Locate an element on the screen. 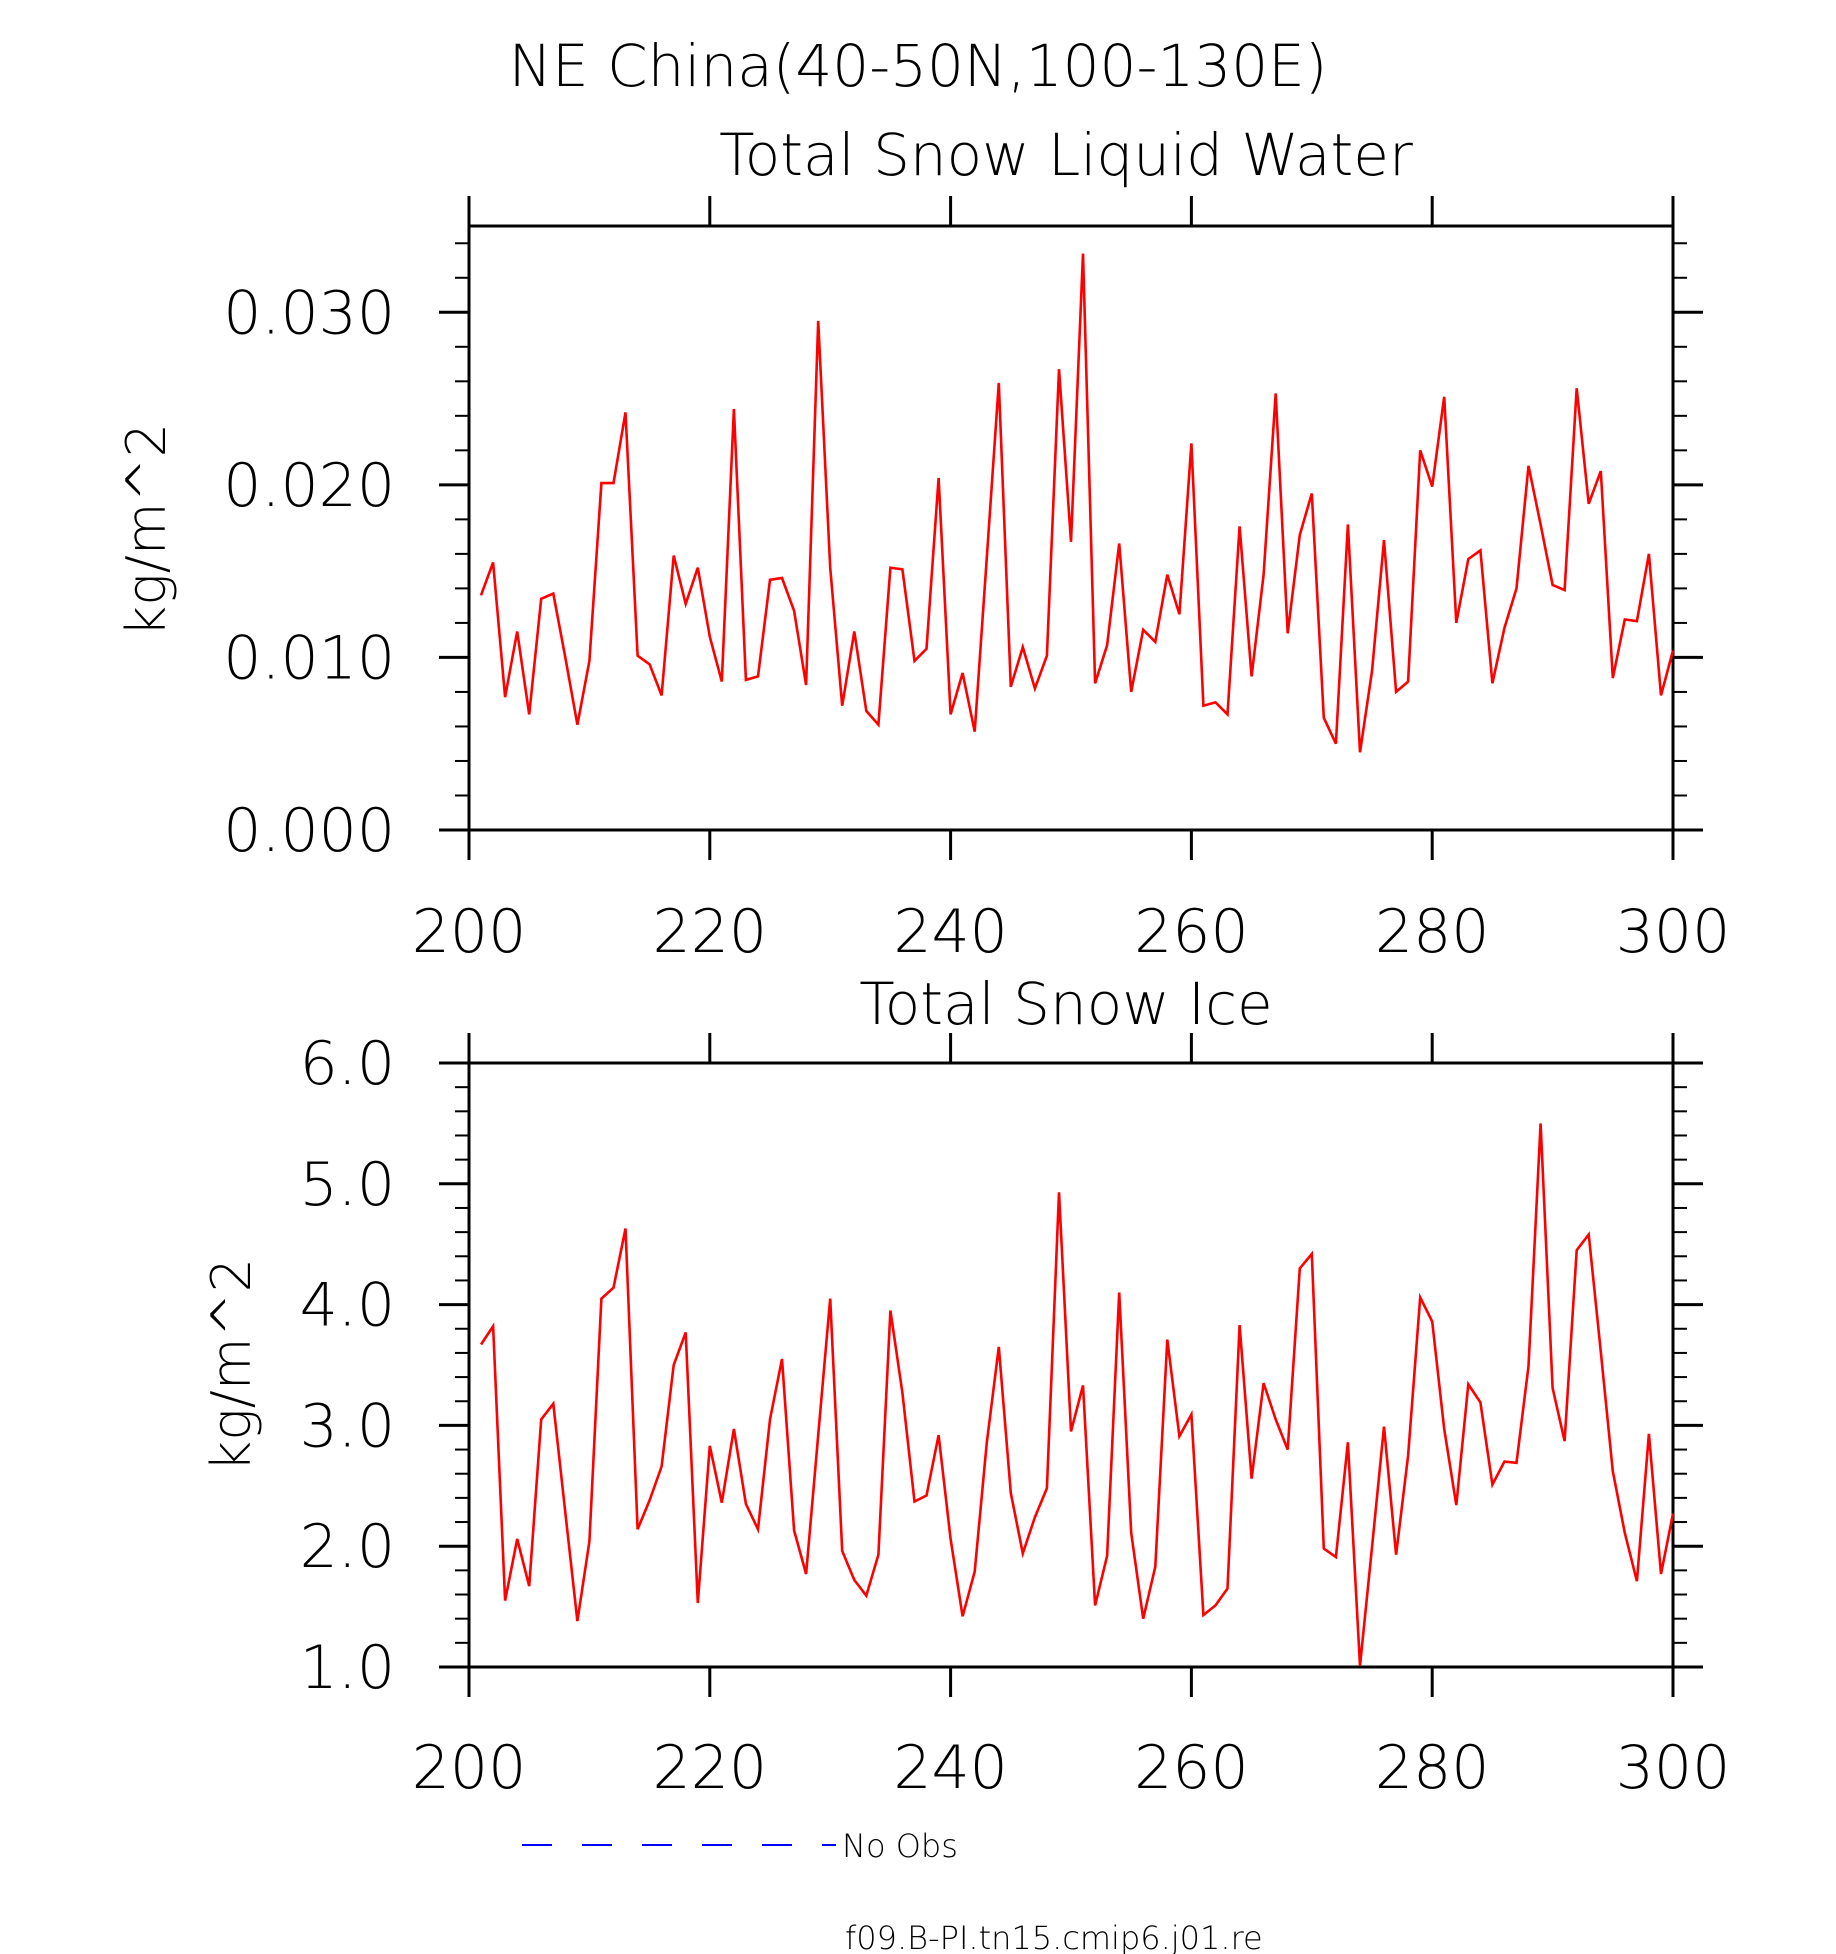  figure-suptitle: NE China(40-50N,100-130E) is located at coordinates (918, 66).